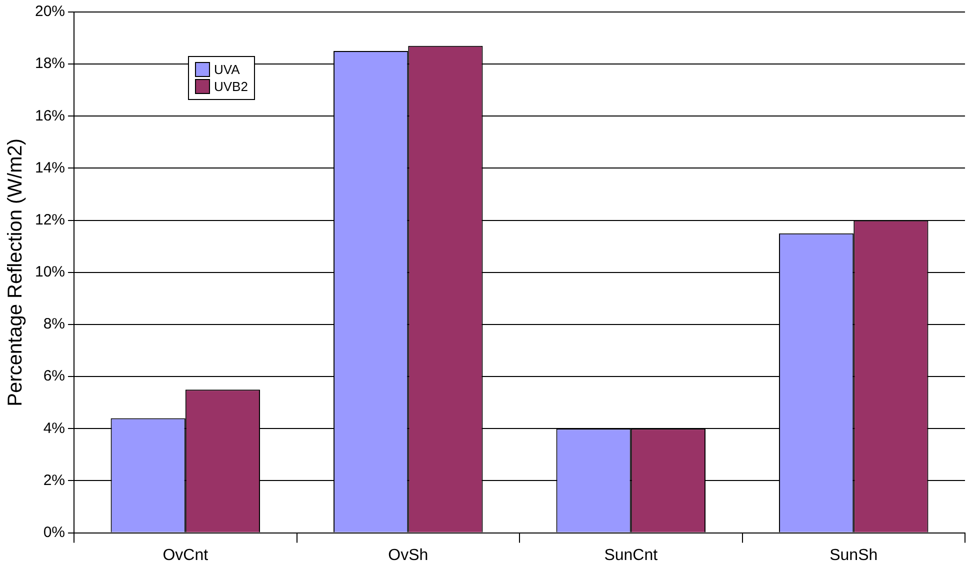 The image size is (967, 572). What do you see at coordinates (50, 115) in the screenshot?
I see `y-tick-label: 16%` at bounding box center [50, 115].